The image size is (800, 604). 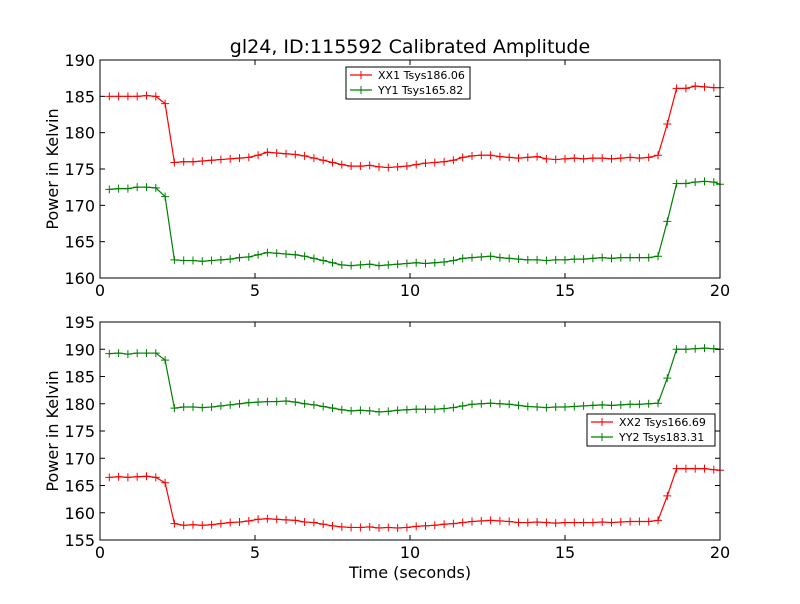 I want to click on x-tick-label-1-0: 0, so click(x=100, y=552).